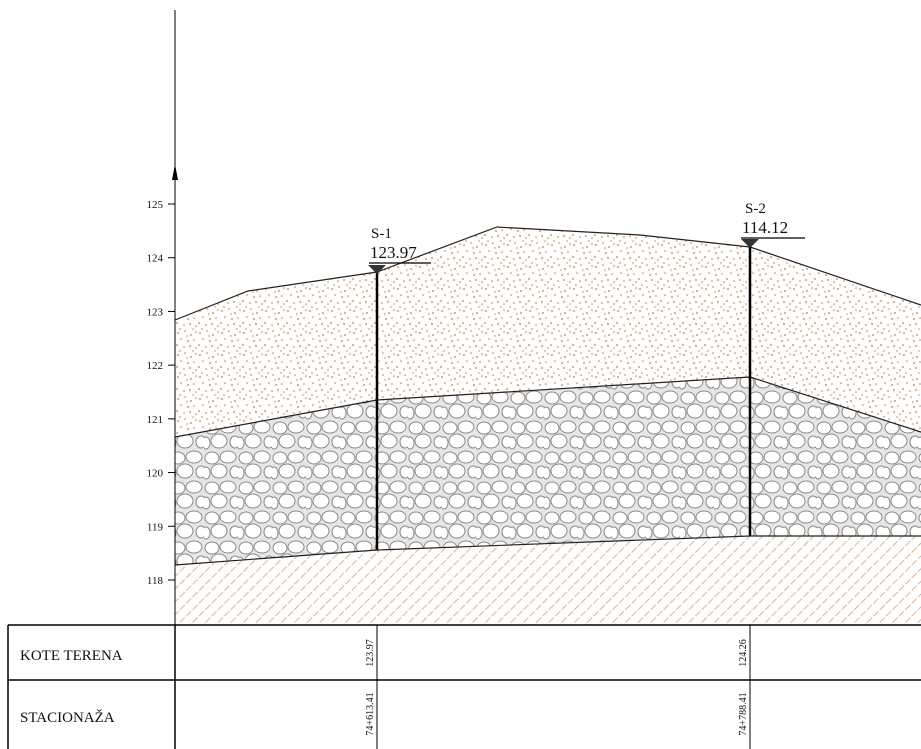 The width and height of the screenshot is (921, 749). Describe the element at coordinates (743, 653) in the screenshot. I see `cell-value: 124.26` at that location.